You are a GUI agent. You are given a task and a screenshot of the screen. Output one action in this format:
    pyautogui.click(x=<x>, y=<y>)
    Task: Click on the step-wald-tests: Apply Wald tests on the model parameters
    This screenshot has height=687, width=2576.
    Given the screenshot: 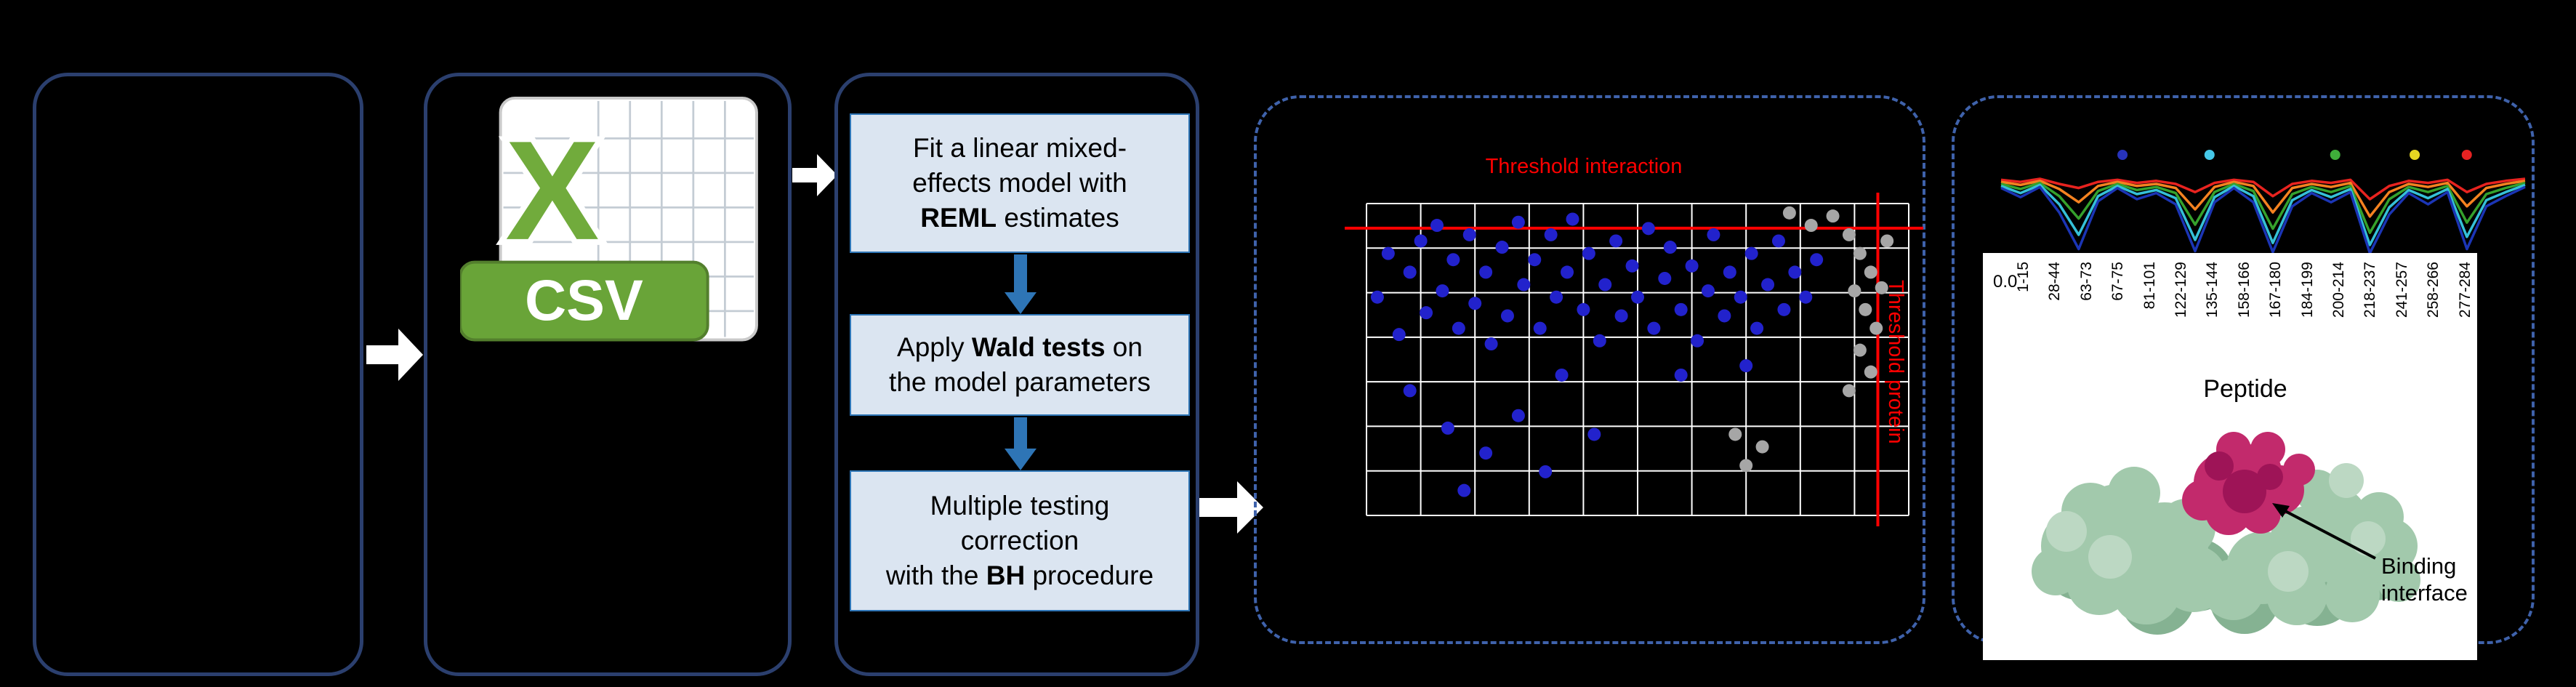 What is the action you would take?
    pyautogui.click(x=1020, y=365)
    